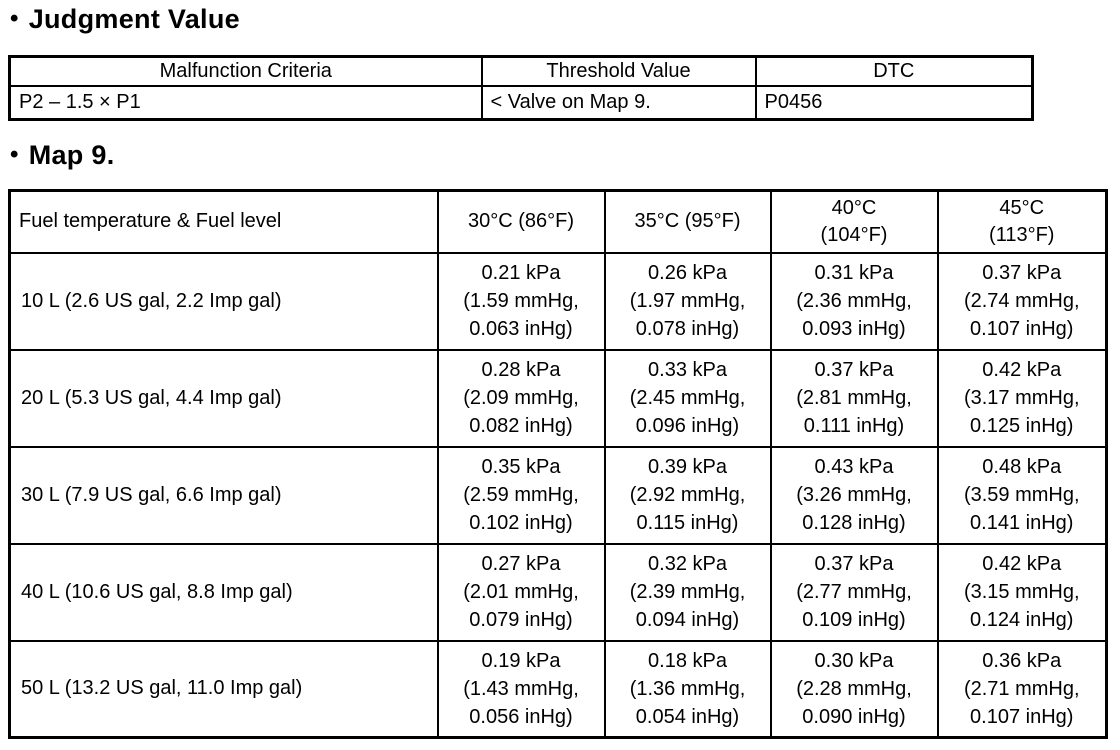 This screenshot has width=1120, height=750. I want to click on value-cell: 0.42 kPa (3.15 mmHg, 0.124 inHg), so click(1022, 592).